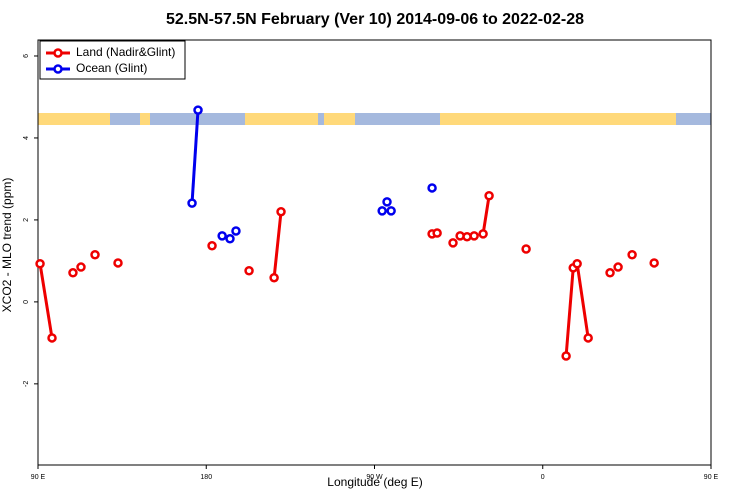  What do you see at coordinates (374, 119) in the screenshot?
I see `land-ocean-strip` at bounding box center [374, 119].